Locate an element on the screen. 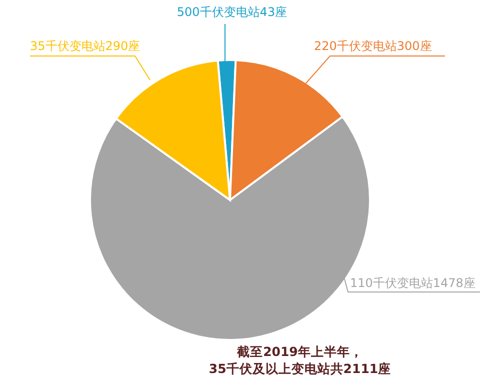 This screenshot has height=385, width=483. slice-label: 110千伏变电站1478座 is located at coordinates (413, 283).